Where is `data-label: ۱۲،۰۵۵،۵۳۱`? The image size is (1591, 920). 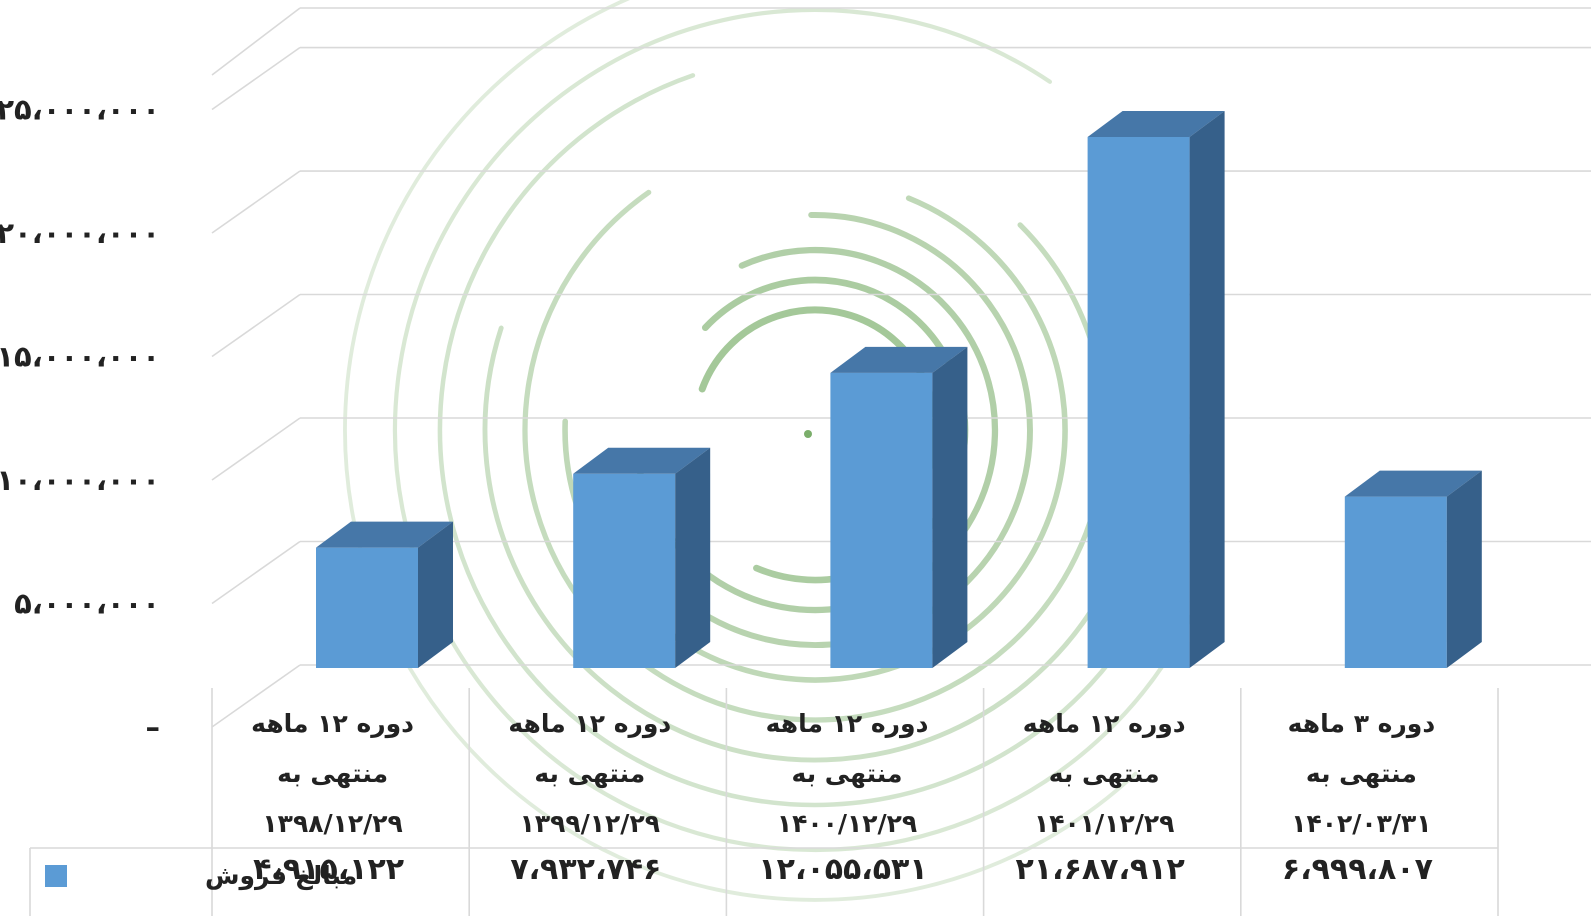
data-label: ۱۲،۰۵۵،۵۳۱ is located at coordinates (842, 869).